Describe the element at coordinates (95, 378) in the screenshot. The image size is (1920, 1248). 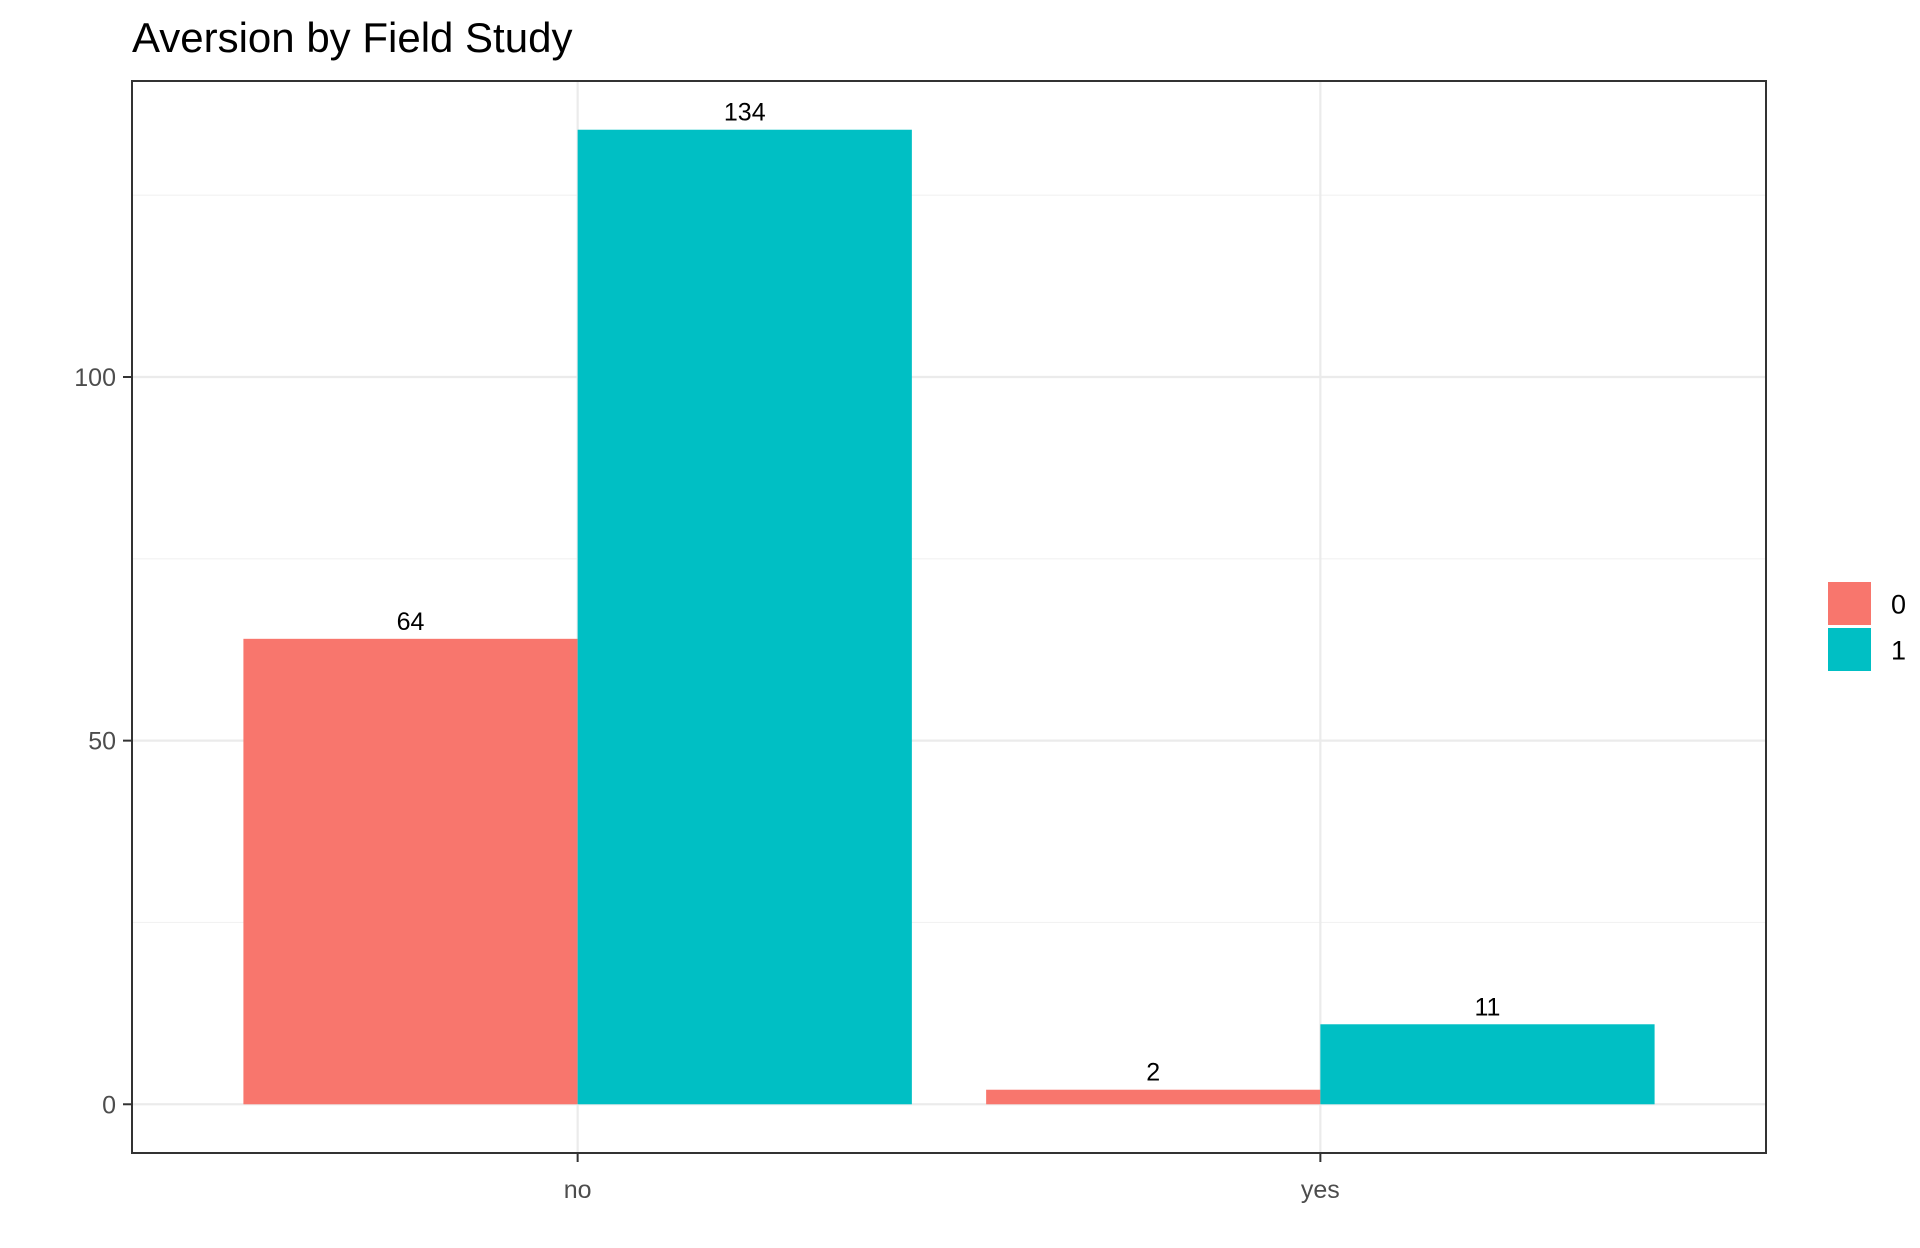
I see `y-tick-label: 100` at that location.